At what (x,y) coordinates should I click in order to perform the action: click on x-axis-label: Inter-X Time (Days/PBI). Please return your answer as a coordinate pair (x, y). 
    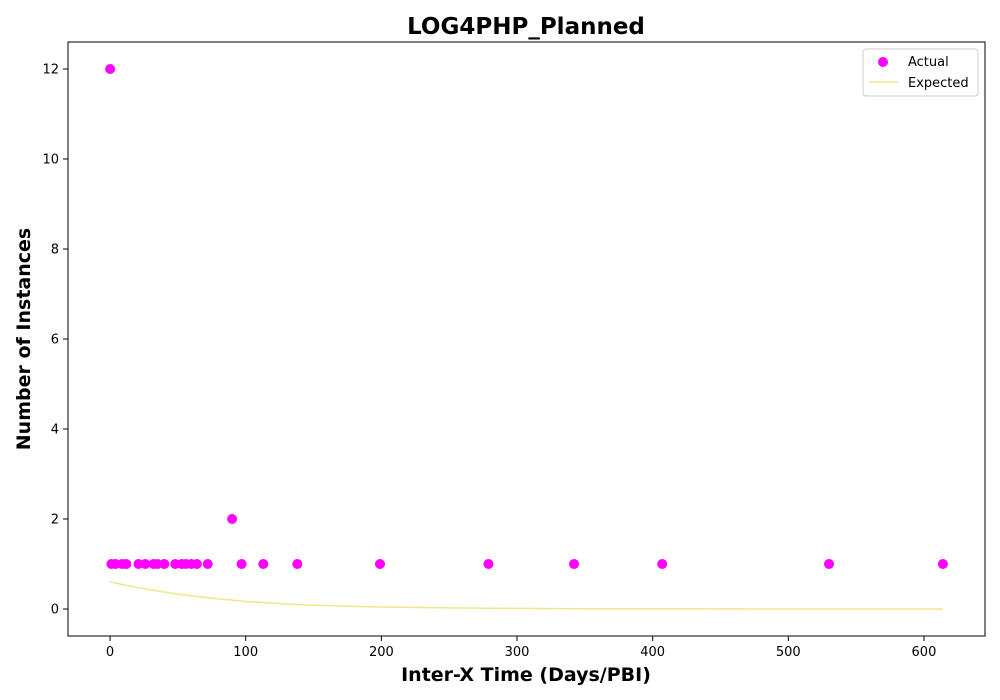
    Looking at the image, I should click on (526, 675).